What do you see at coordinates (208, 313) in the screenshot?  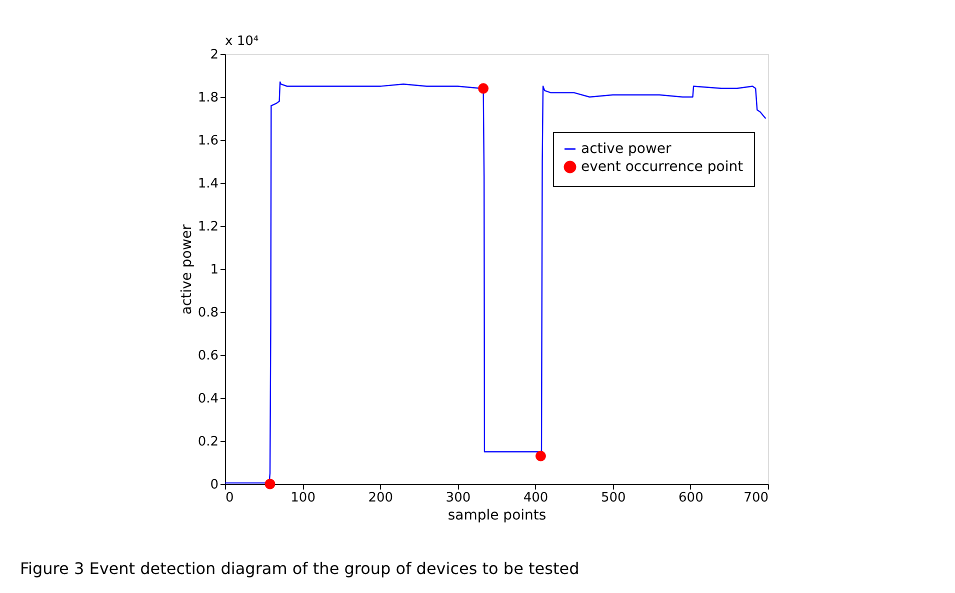 I see `y-tick-label: 0.8` at bounding box center [208, 313].